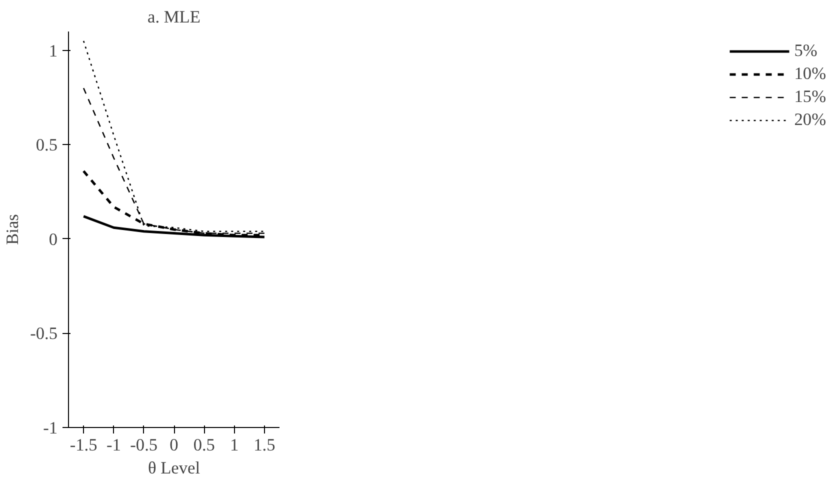 The image size is (840, 484). What do you see at coordinates (810, 74) in the screenshot?
I see `legend-label: 10%` at bounding box center [810, 74].